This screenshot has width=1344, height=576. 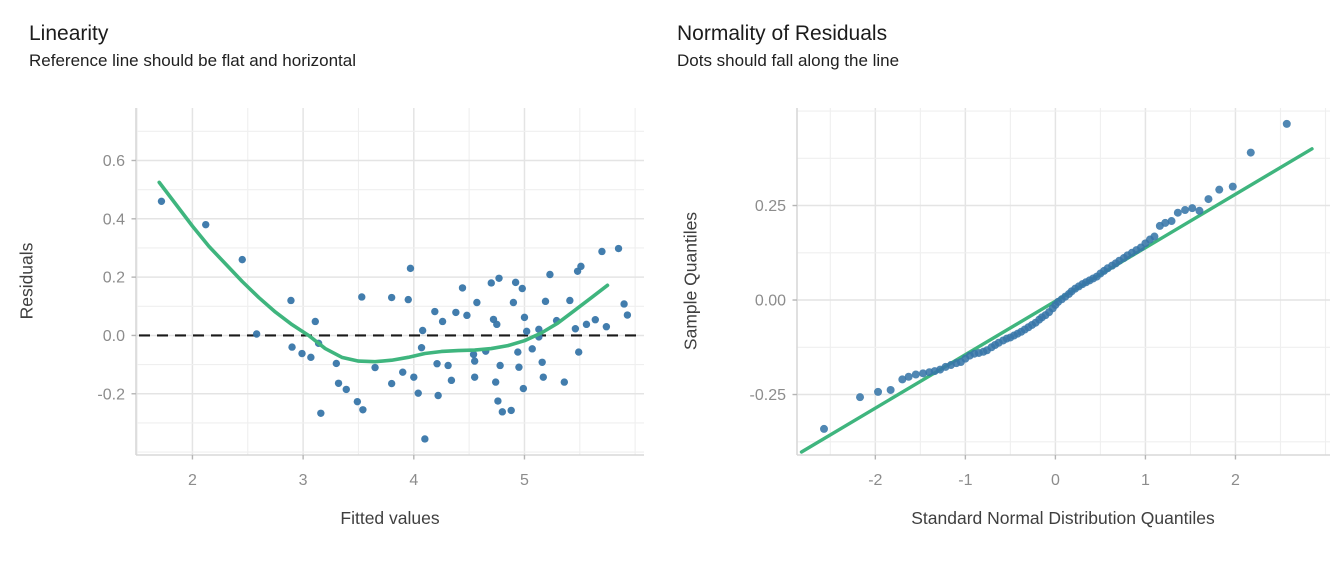 I want to click on x-tick-label: 3, so click(x=303, y=480).